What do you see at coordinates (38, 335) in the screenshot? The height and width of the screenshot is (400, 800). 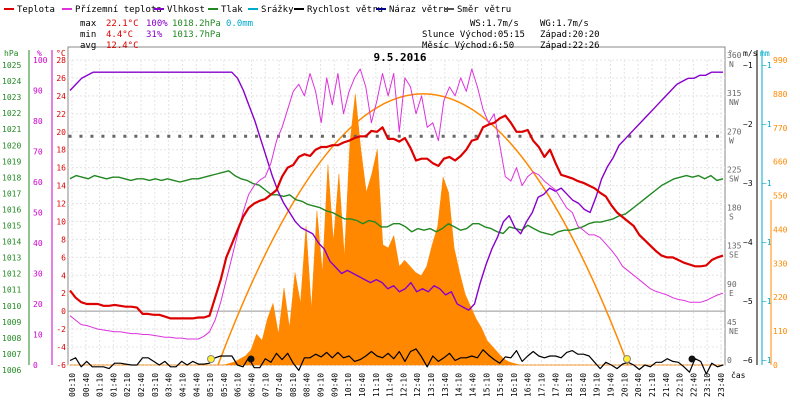 I see `pct-tick: 10` at bounding box center [38, 335].